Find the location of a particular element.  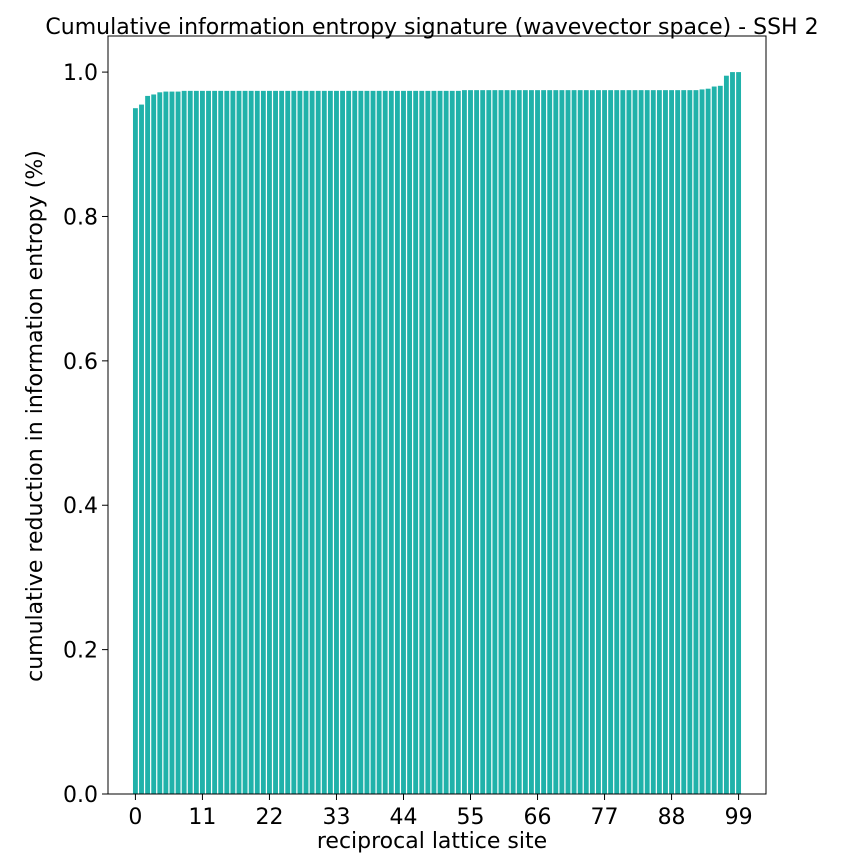

x-tick-label: 77 is located at coordinates (605, 817).